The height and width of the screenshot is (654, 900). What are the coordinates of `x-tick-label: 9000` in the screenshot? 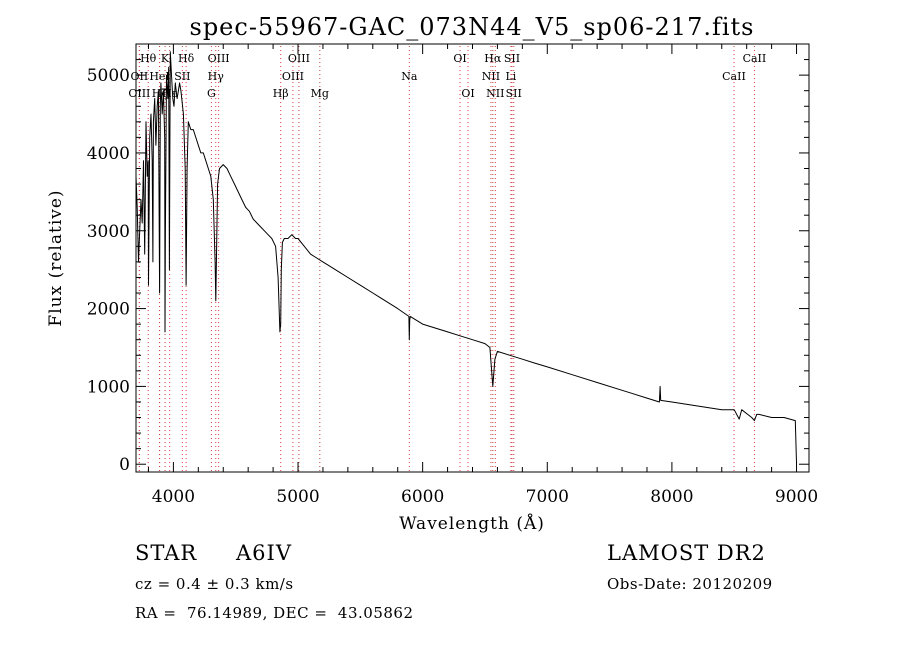 It's located at (796, 497).